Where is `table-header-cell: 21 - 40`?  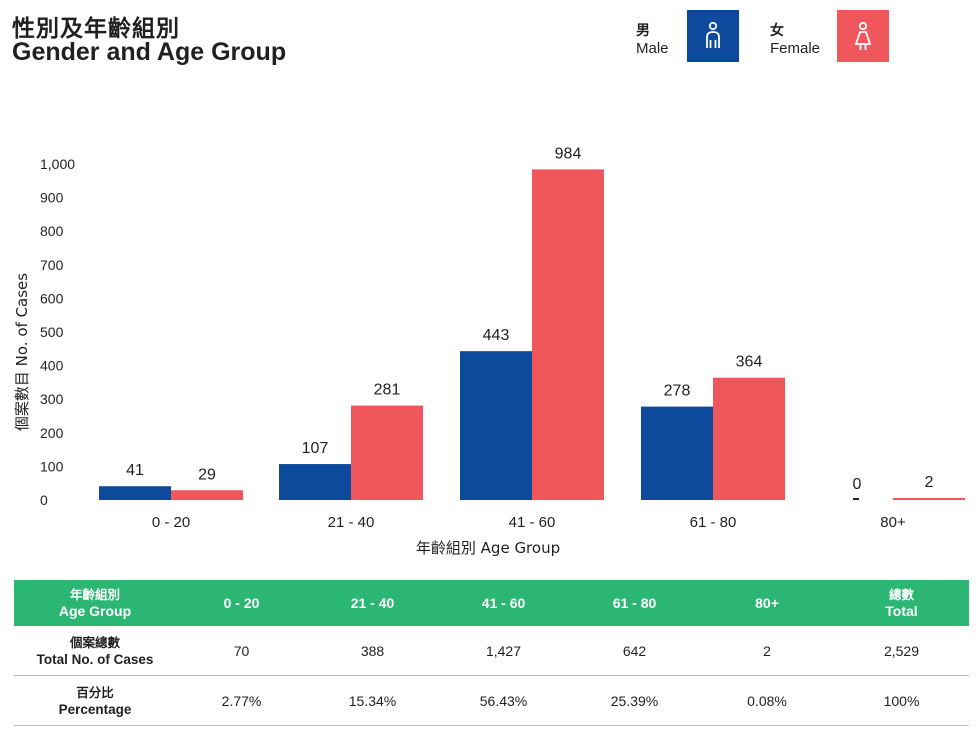
table-header-cell: 21 - 40 is located at coordinates (372, 602).